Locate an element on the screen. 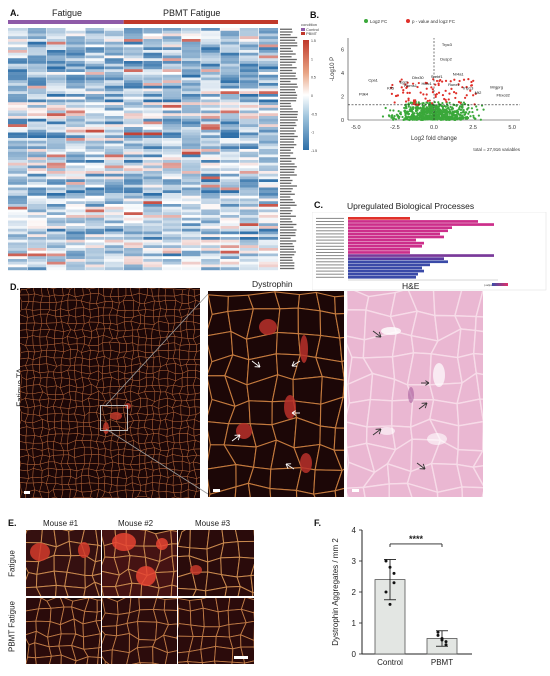  bar-y-tick-label: 3 is located at coordinates (354, 561).